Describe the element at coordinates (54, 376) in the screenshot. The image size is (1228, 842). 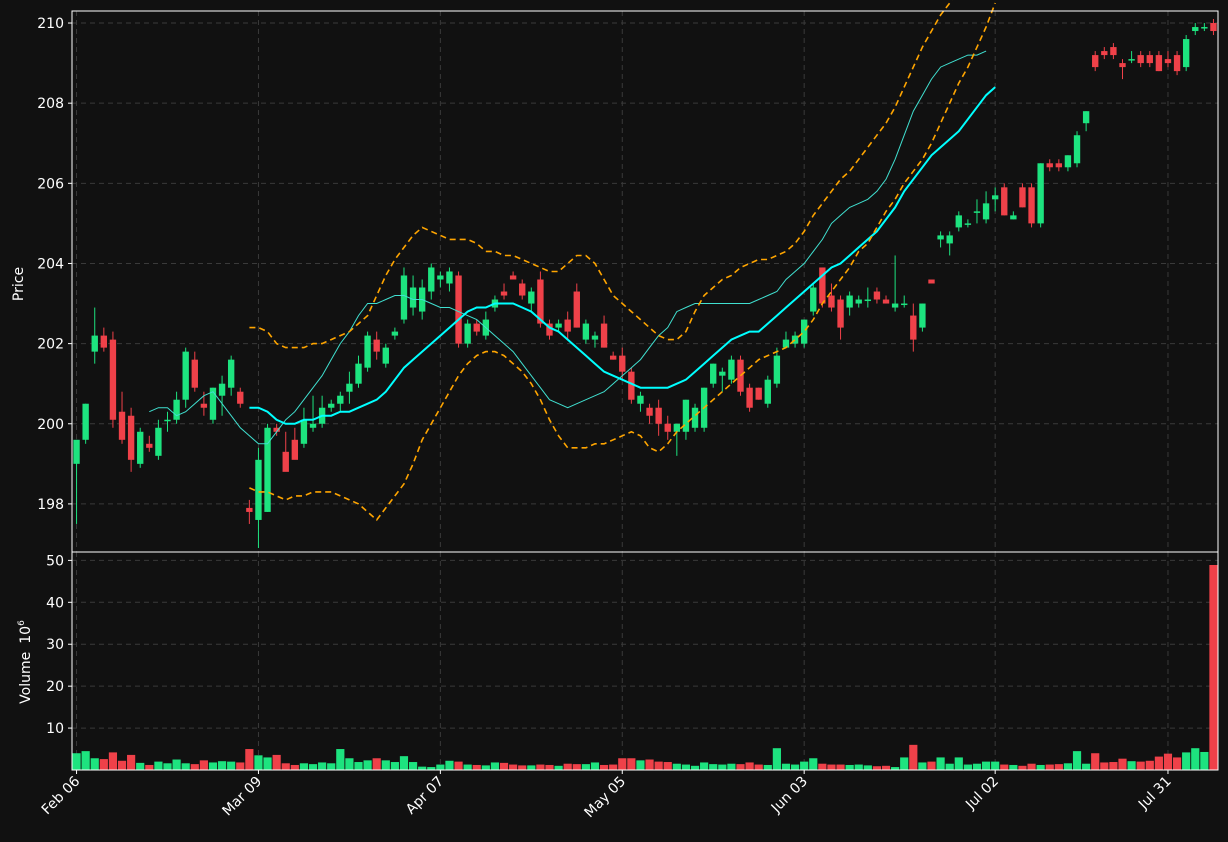
I see `y-axis-ticks: 198 200 202 204 206 208 210 10 20 30 40 50` at that location.